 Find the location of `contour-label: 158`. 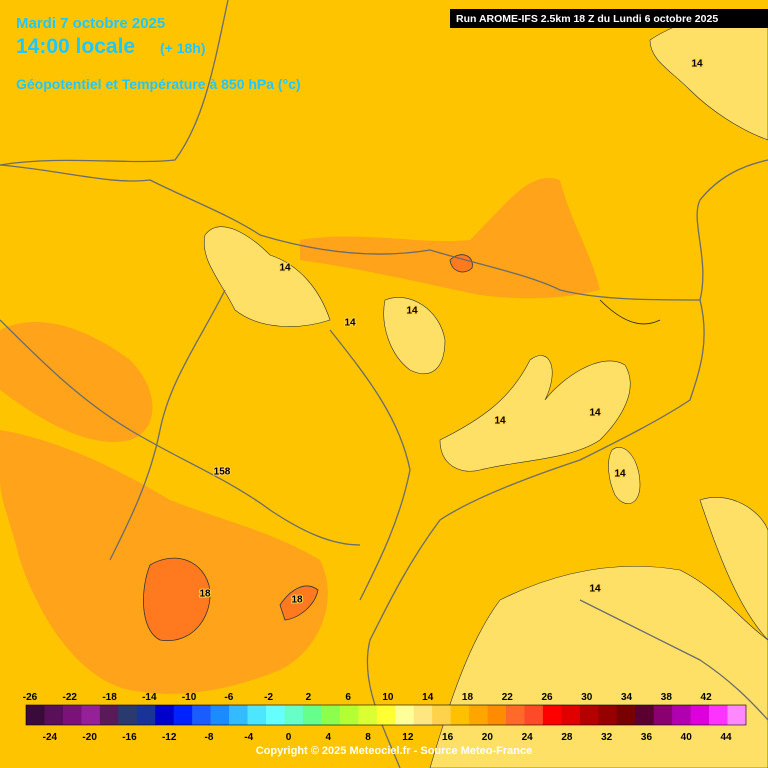

contour-label: 158 is located at coordinates (222, 472).